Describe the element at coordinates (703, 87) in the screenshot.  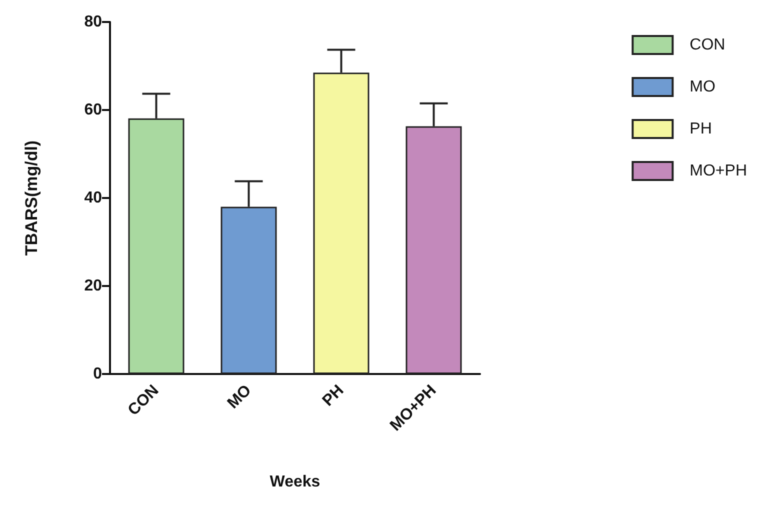
I see `legend-label: MO` at that location.